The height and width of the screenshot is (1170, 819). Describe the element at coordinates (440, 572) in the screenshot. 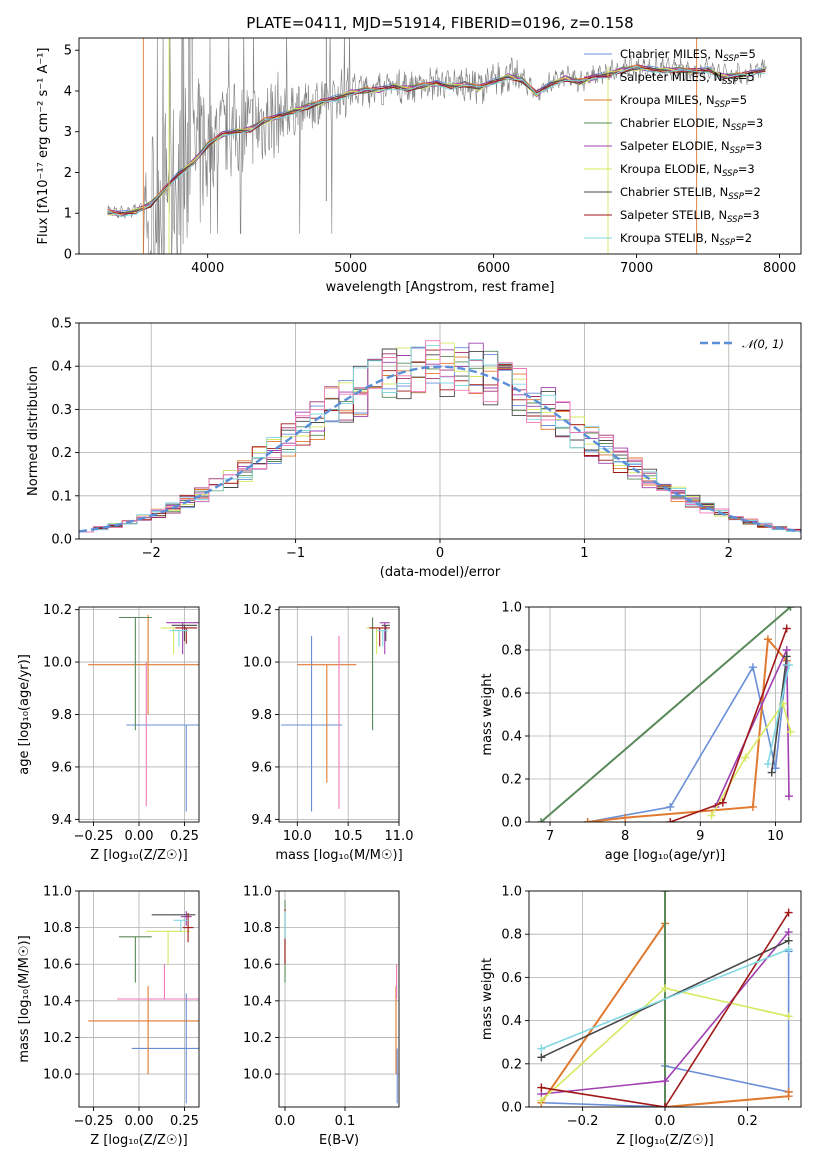

I see `x-axis-label: (data-model)/error` at that location.